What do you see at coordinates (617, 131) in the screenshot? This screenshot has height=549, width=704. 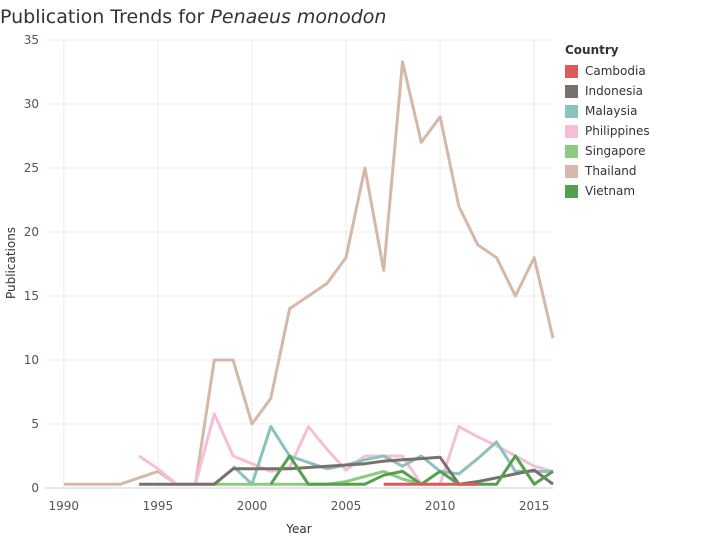 I see `legend-label: Philippines` at bounding box center [617, 131].